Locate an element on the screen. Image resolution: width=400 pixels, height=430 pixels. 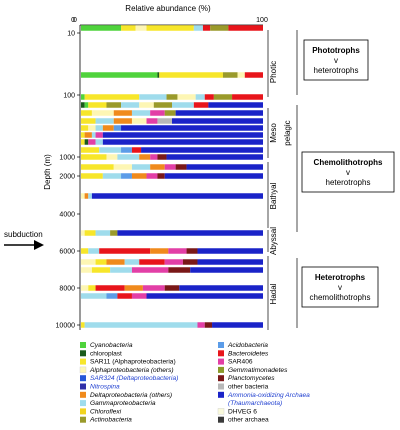
bar-segment-acid is located at coordinates (112, 296).